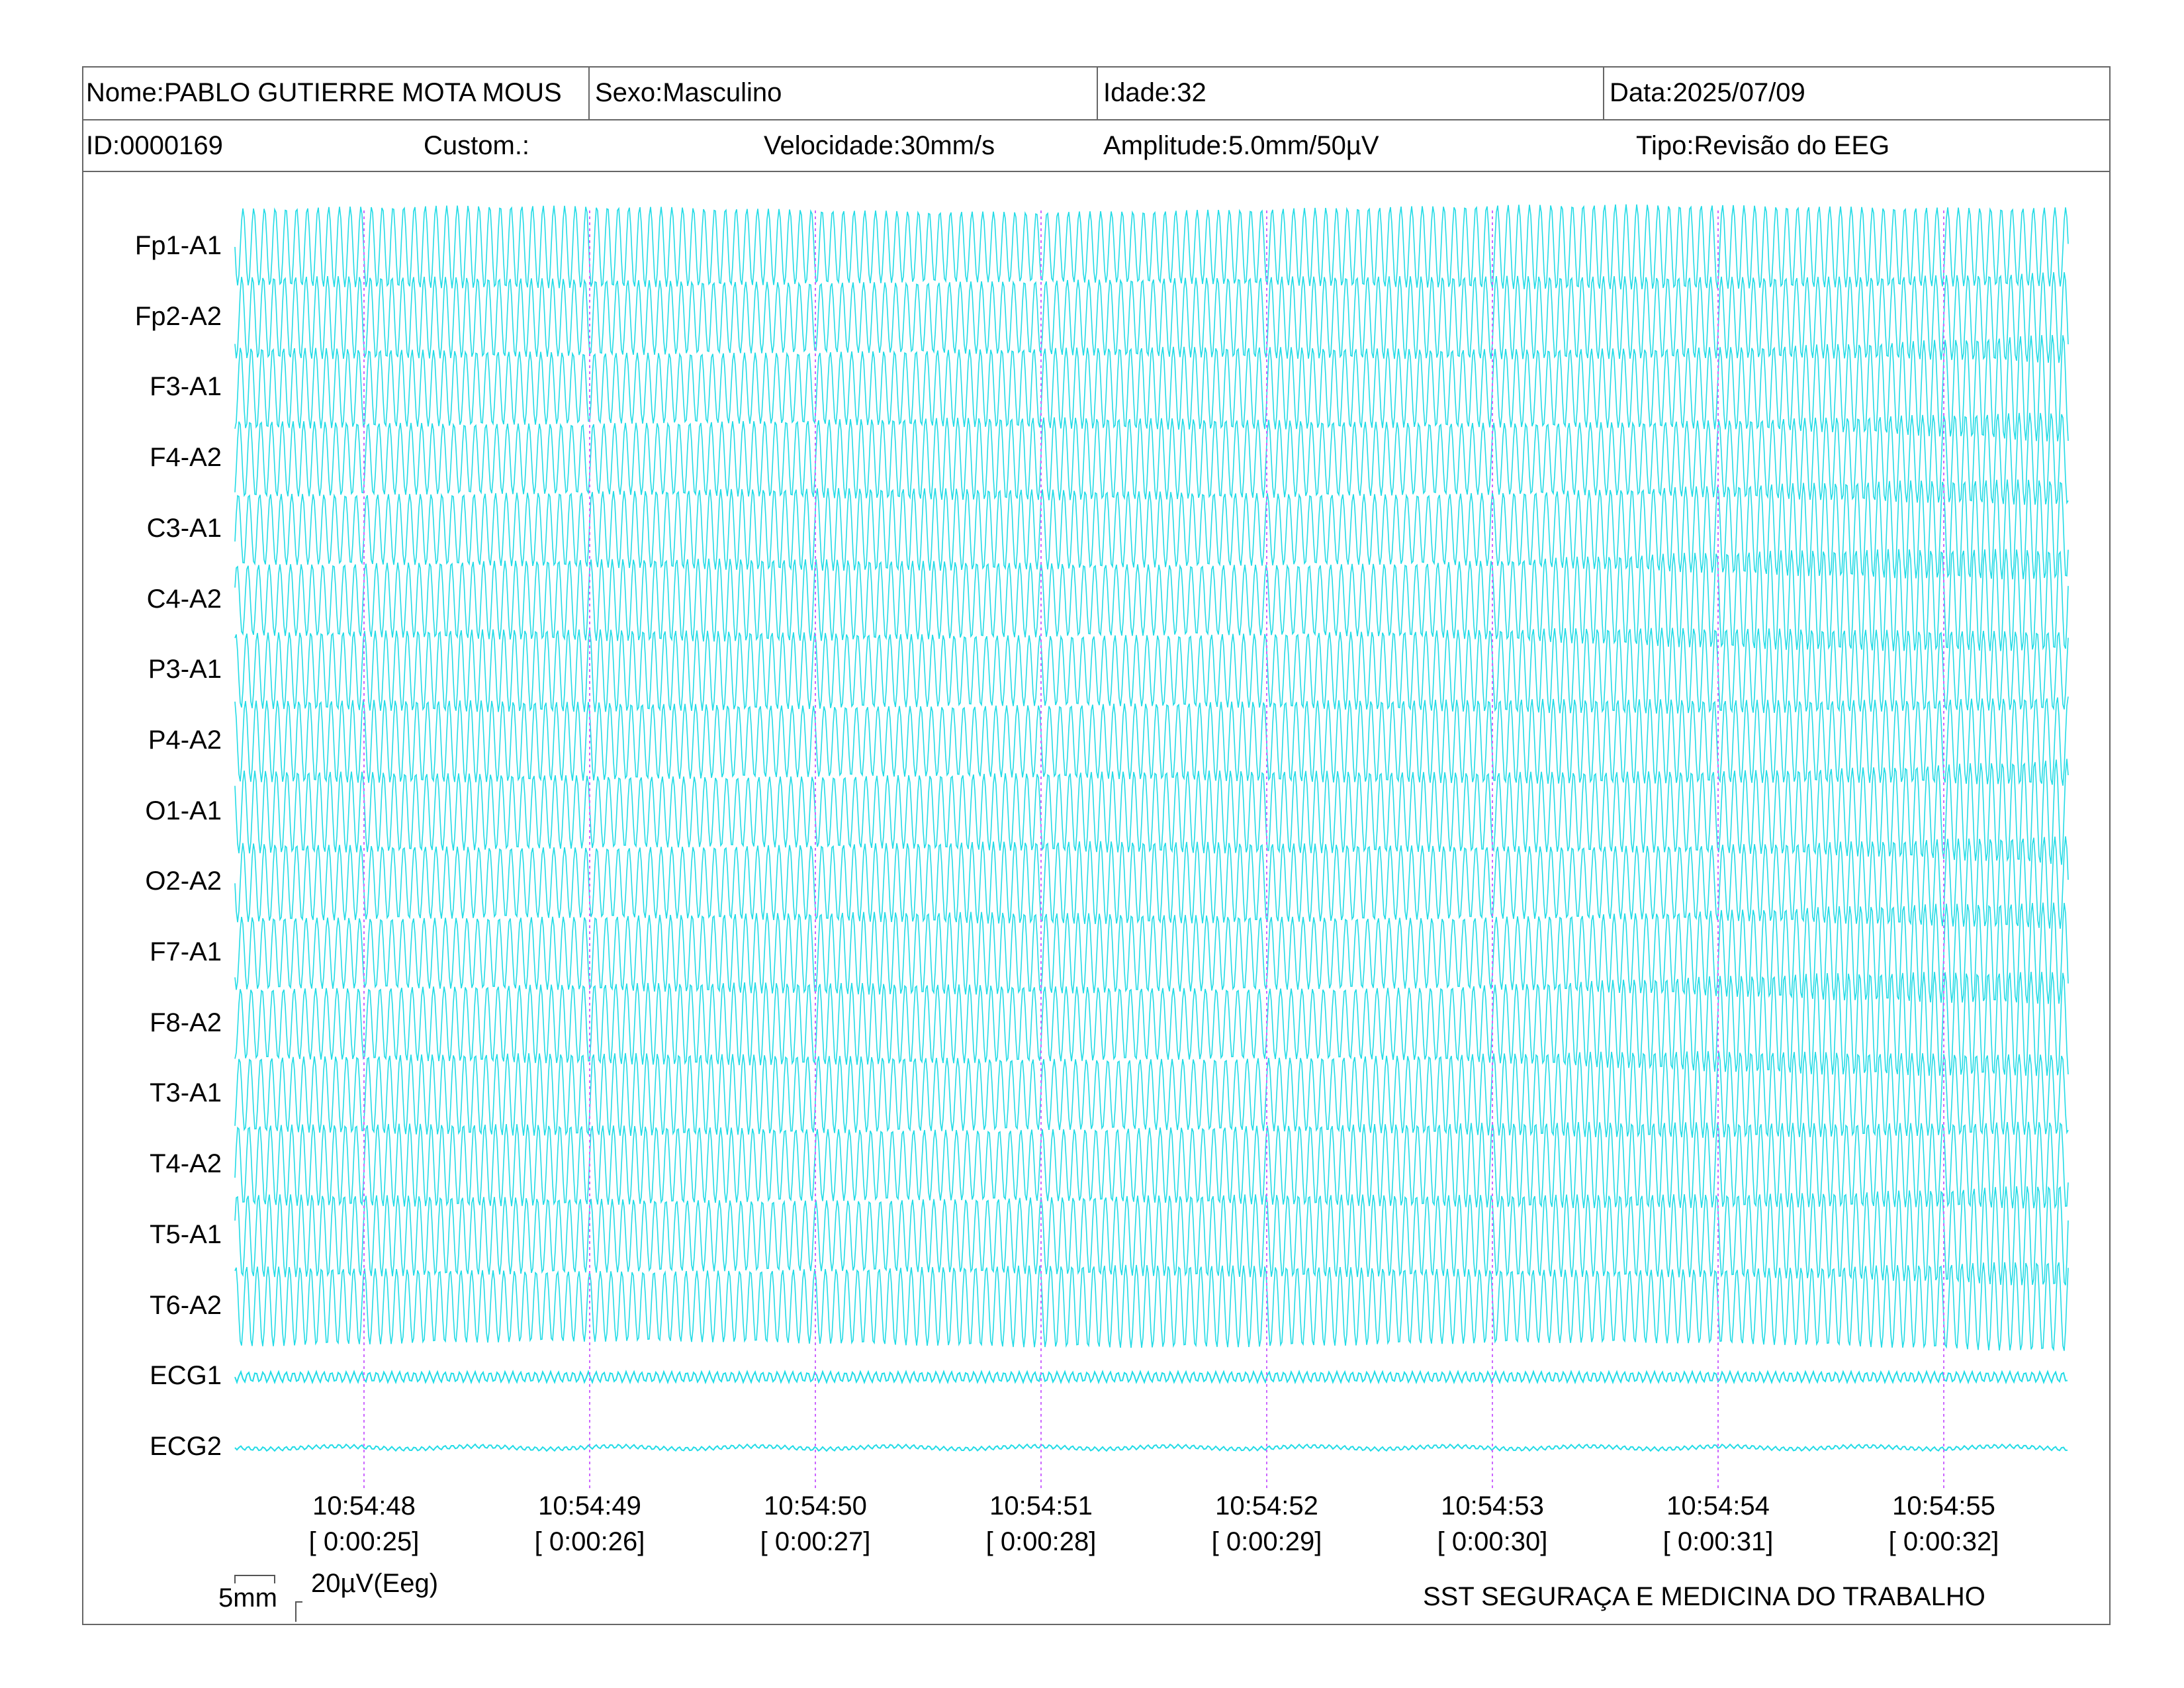 This screenshot has width=2184, height=1688. Describe the element at coordinates (1151, 247) in the screenshot. I see `trace-fp1-a1` at that location.